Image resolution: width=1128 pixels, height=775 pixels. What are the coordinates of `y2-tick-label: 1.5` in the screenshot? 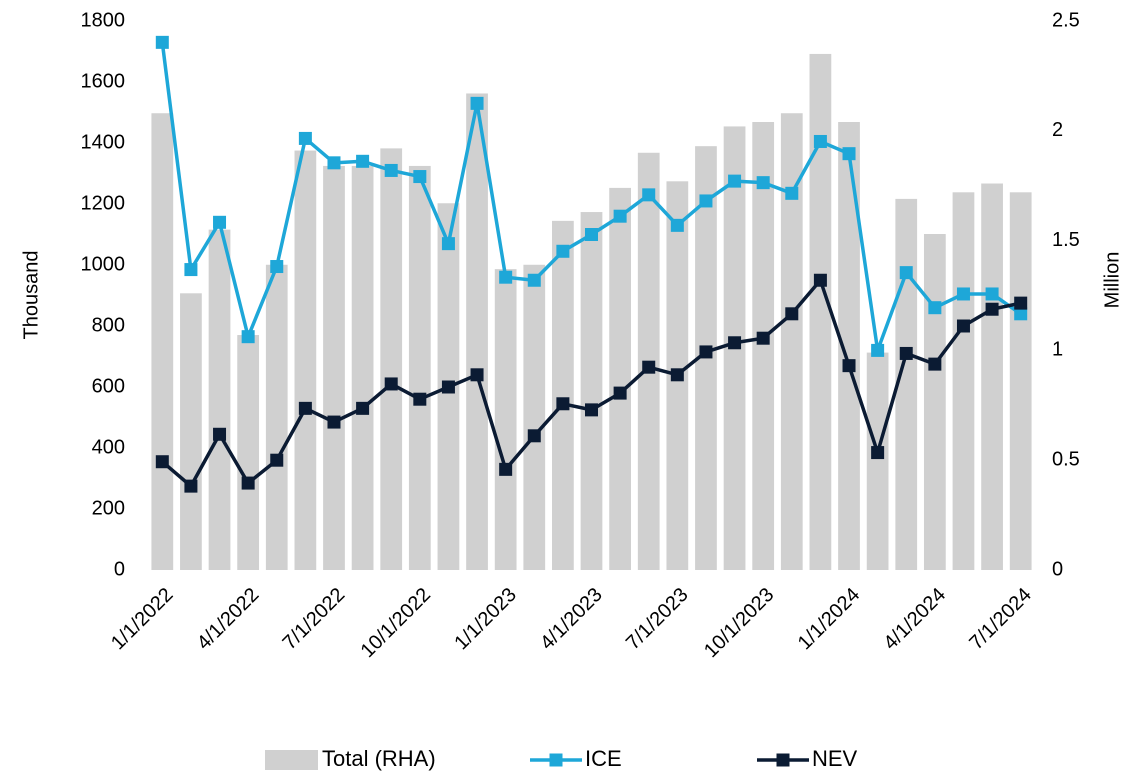 It's located at (1066, 240).